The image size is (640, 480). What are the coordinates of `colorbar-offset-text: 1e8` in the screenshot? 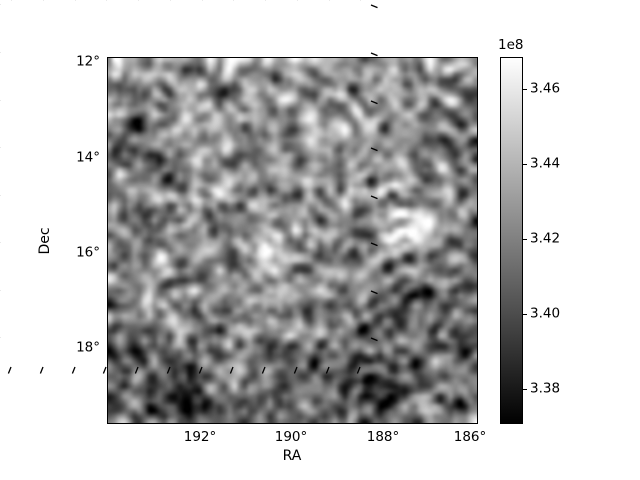 It's located at (511, 45).